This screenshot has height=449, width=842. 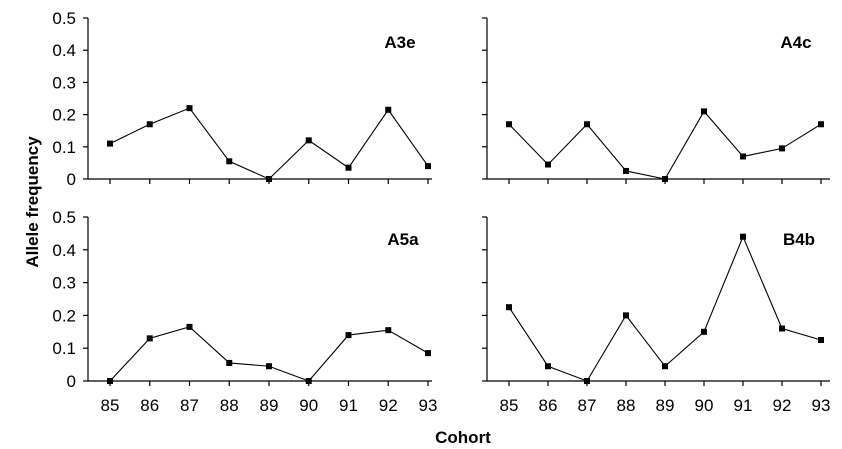 What do you see at coordinates (799, 239) in the screenshot?
I see `panel-label: B4b` at bounding box center [799, 239].